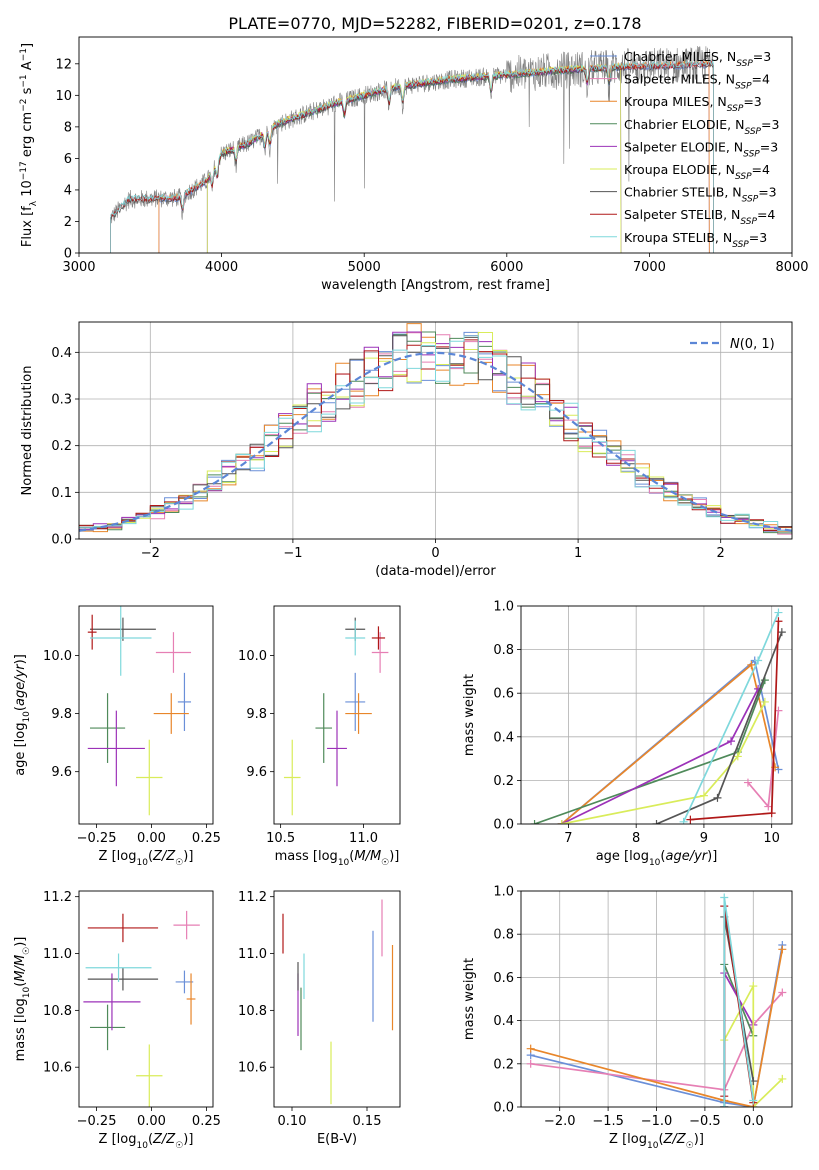 The image size is (819, 1170). Describe the element at coordinates (435, 553) in the screenshot. I see `x-tick-label: 0` at that location.